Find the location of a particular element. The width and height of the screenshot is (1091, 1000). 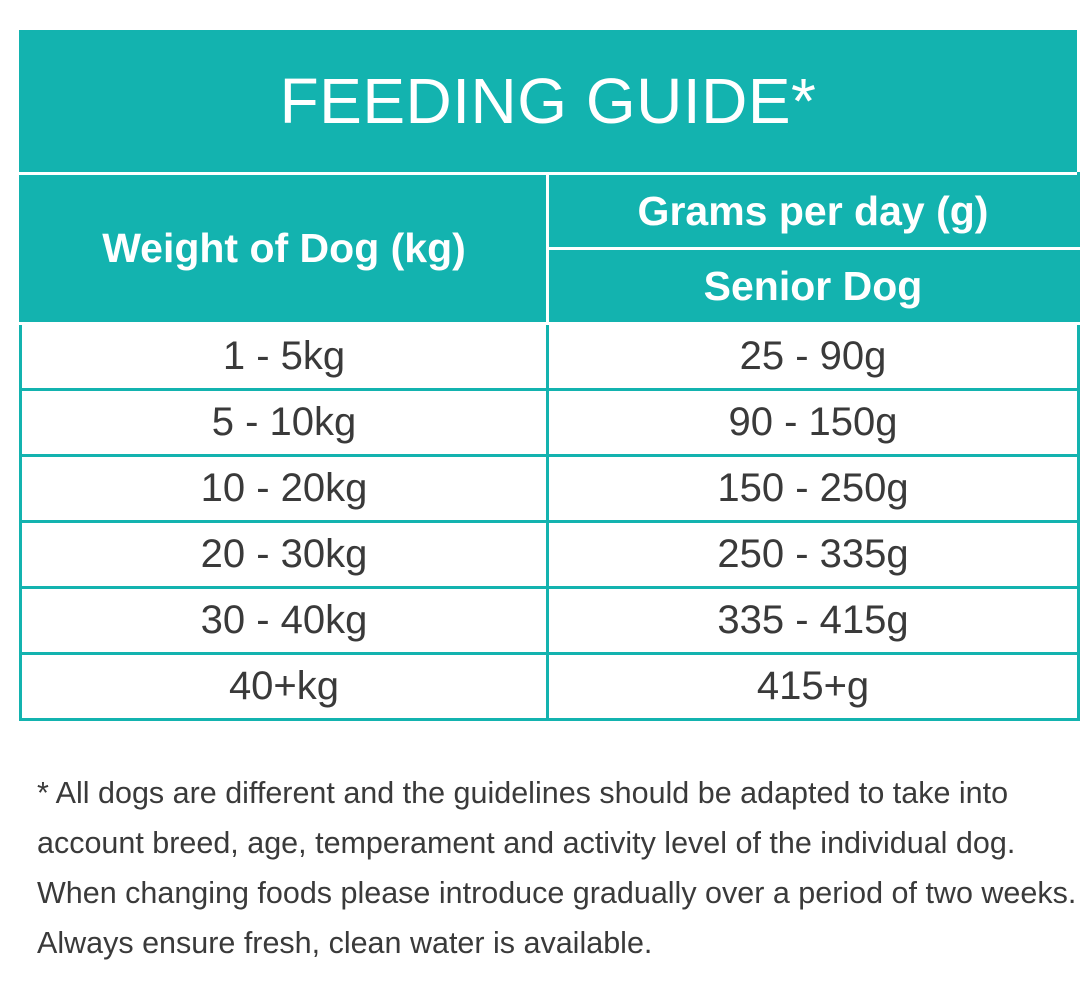

header-senior-dog: Senior Dog is located at coordinates (813, 286).